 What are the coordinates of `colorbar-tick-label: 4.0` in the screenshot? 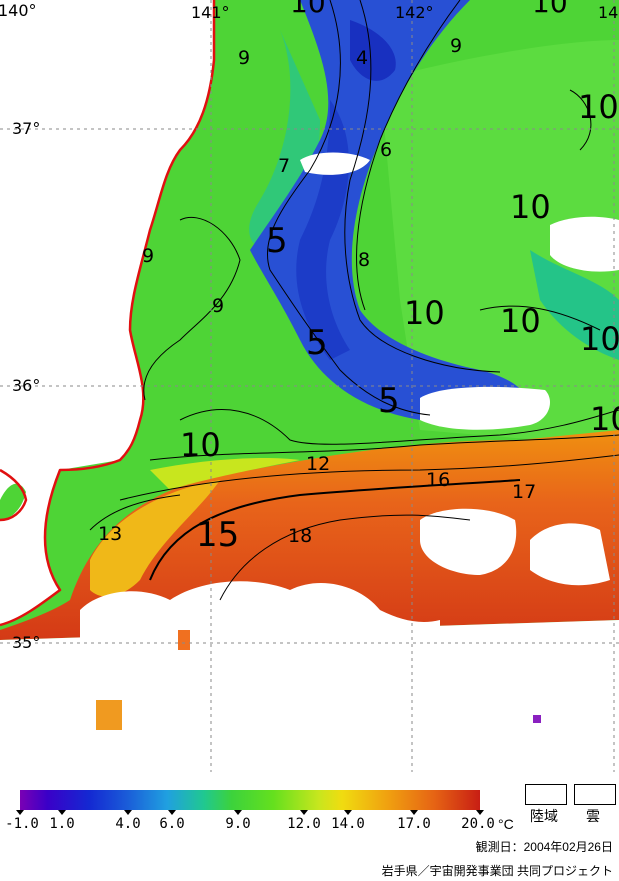 It's located at (128, 824).